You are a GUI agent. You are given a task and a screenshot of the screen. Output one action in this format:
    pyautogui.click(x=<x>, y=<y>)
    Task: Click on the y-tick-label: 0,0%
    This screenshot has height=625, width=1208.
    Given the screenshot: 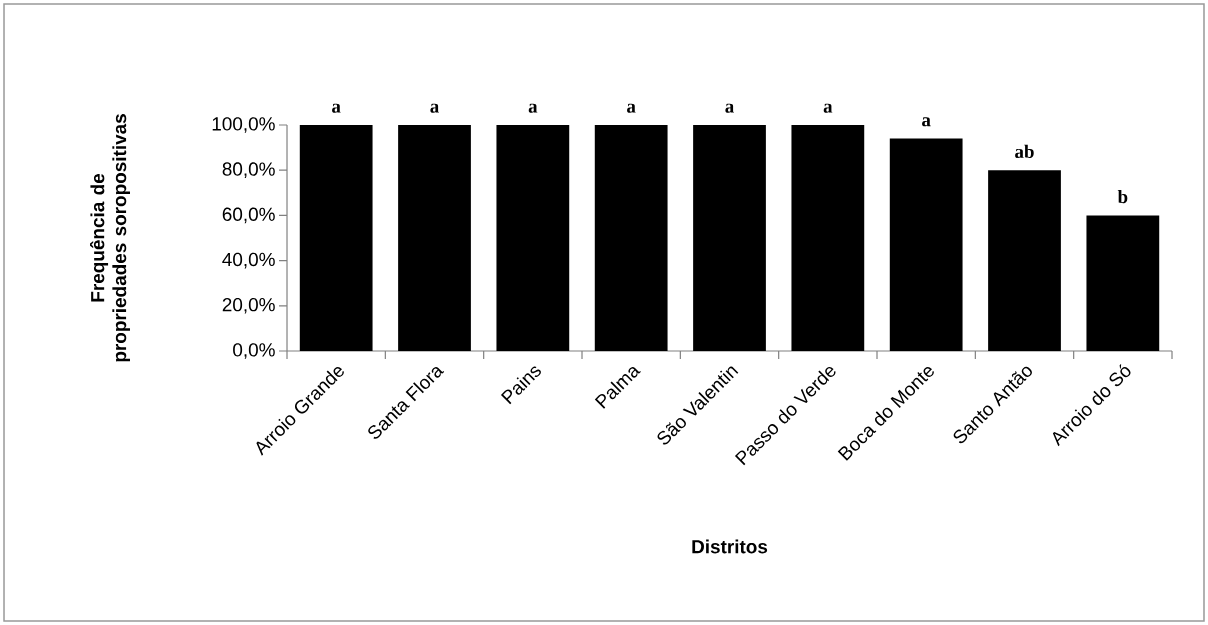 What is the action you would take?
    pyautogui.click(x=254, y=351)
    